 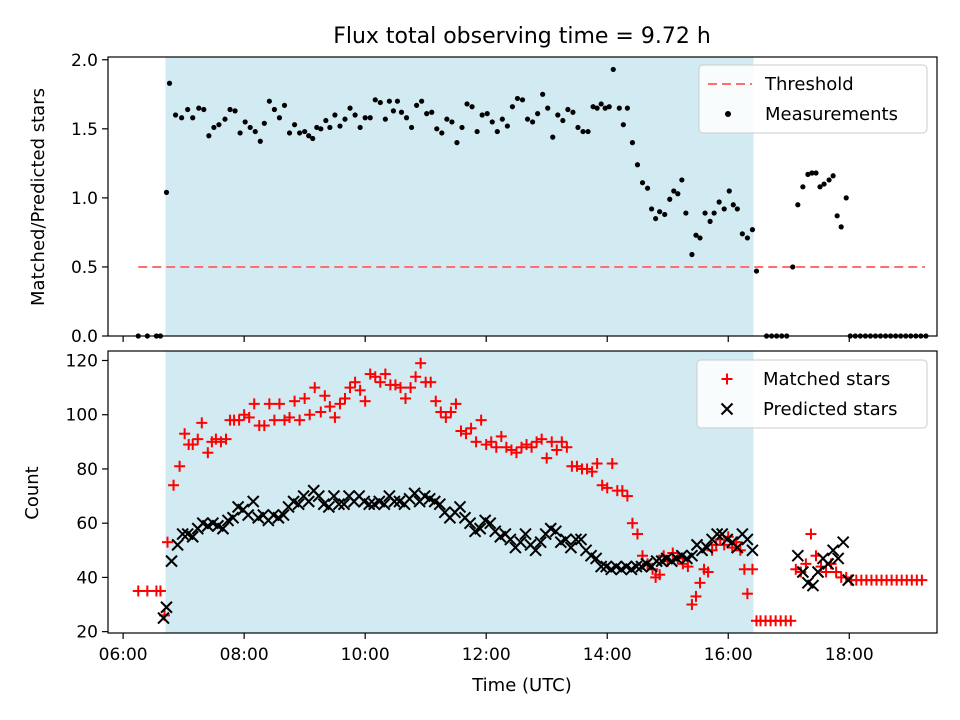 What do you see at coordinates (84, 199) in the screenshot?
I see `top-y-tick-label: 1.0` at bounding box center [84, 199].